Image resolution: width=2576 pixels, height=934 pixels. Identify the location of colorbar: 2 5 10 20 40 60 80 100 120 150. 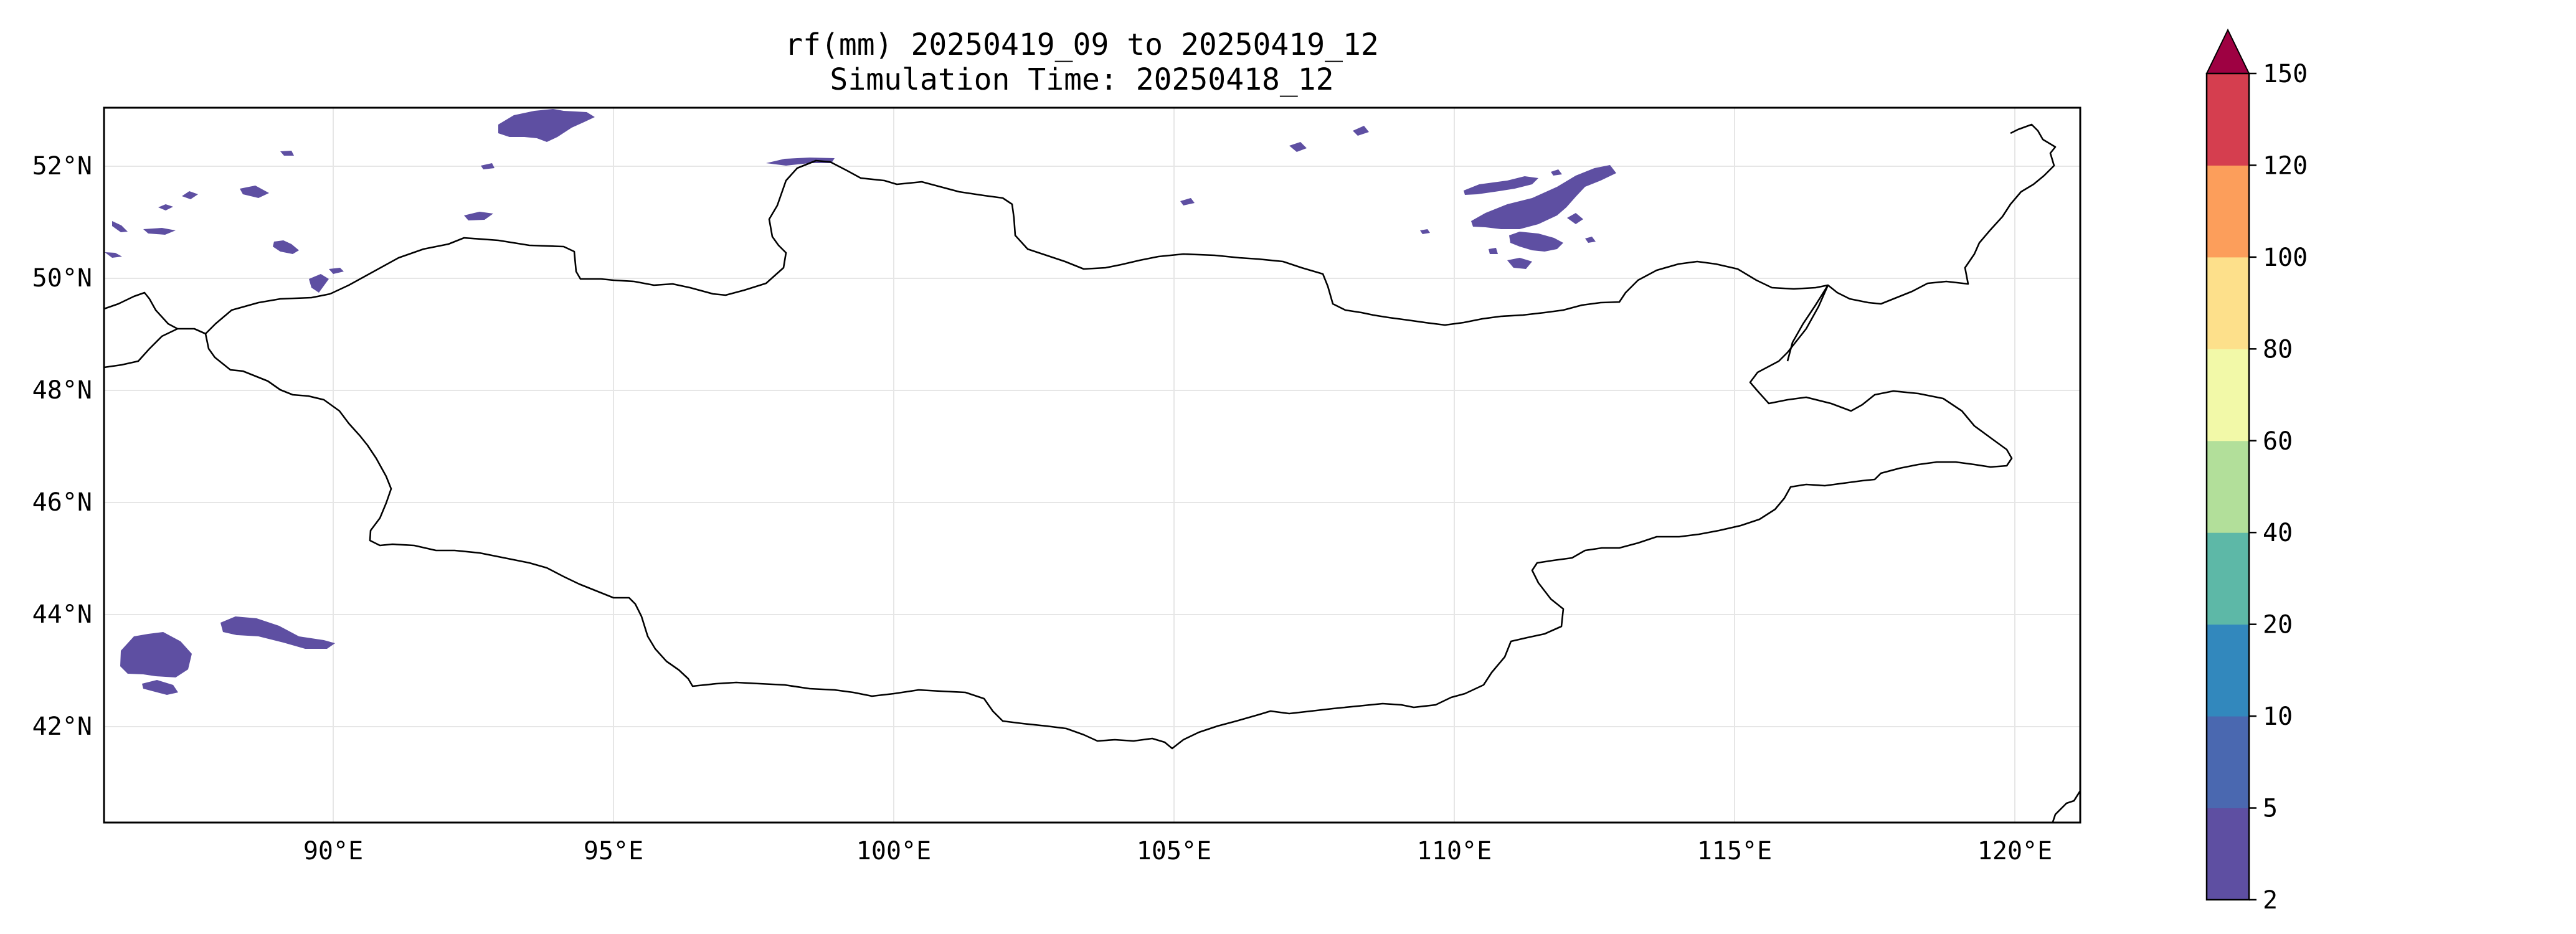
(2256, 471).